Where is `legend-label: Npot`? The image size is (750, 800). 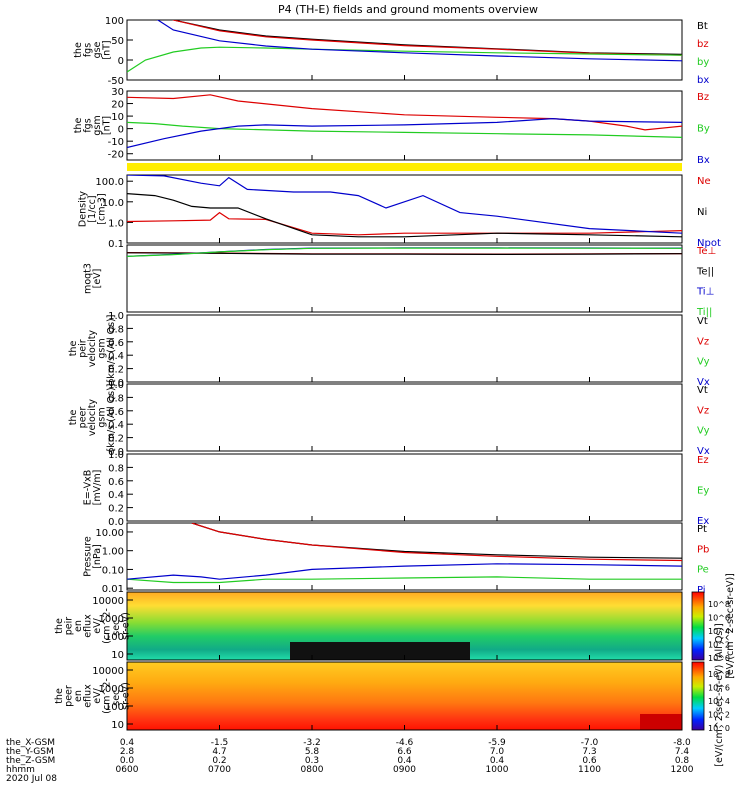
legend-label: Npot is located at coordinates (709, 243).